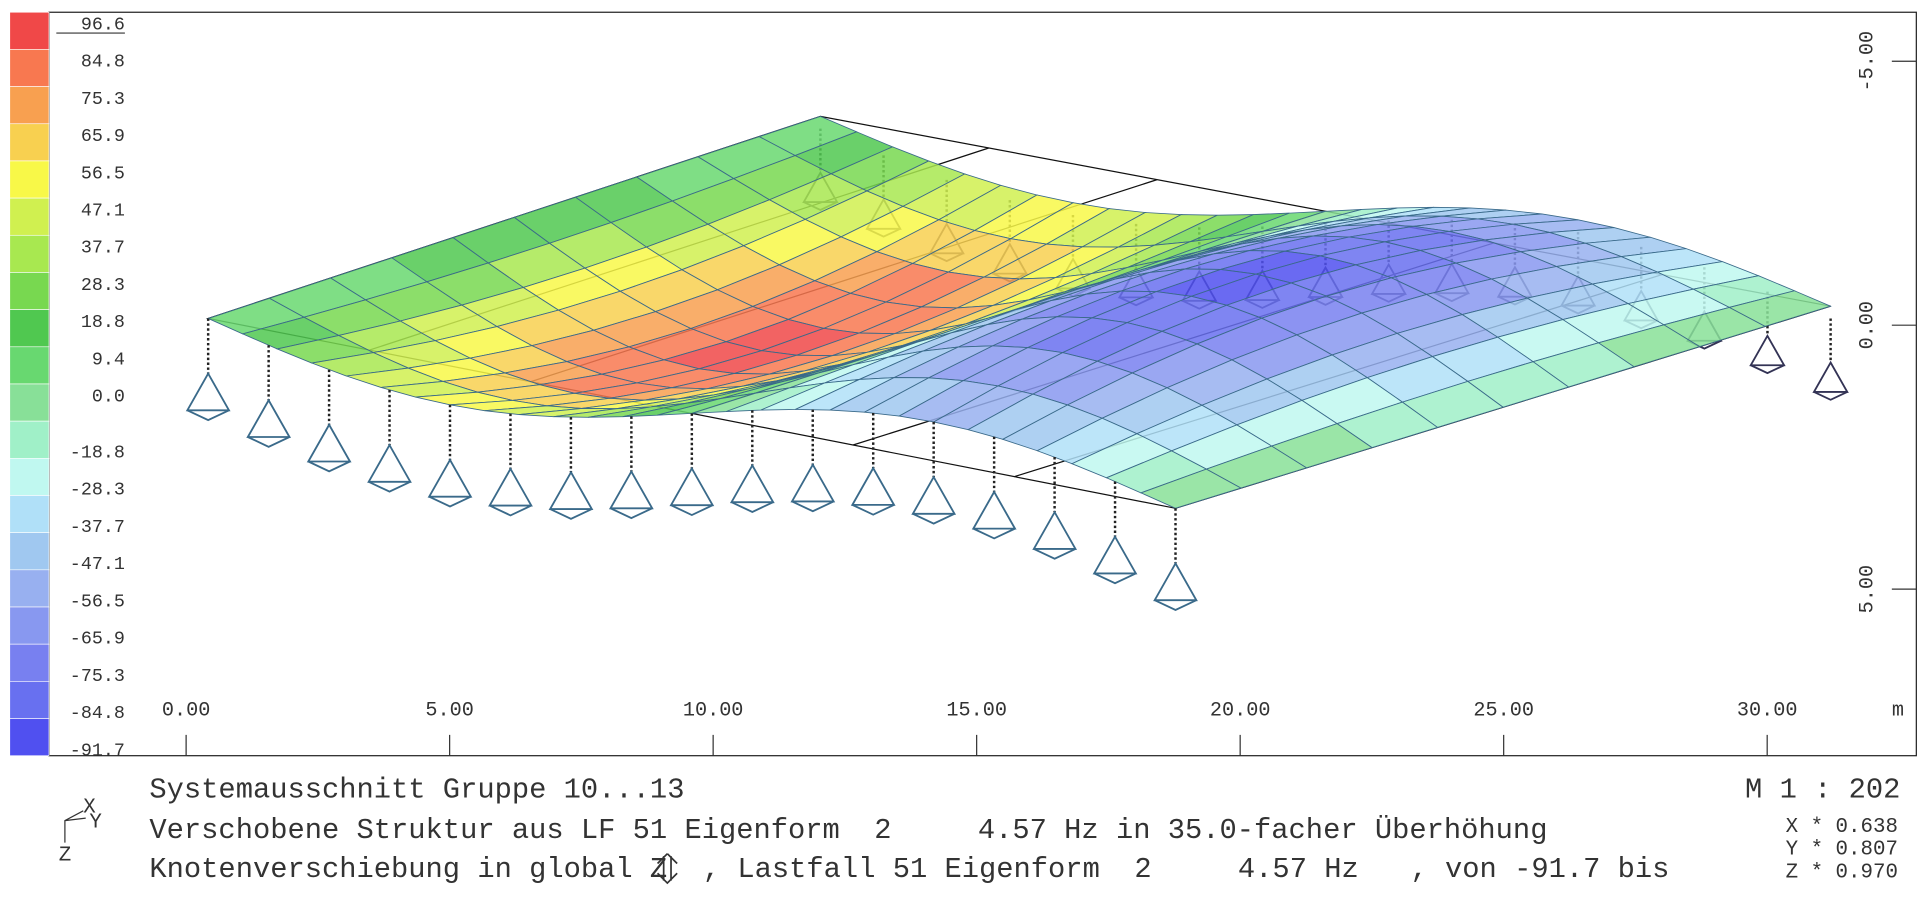  What do you see at coordinates (713, 711) in the screenshot?
I see `x-tick-label: 10.00` at bounding box center [713, 711].